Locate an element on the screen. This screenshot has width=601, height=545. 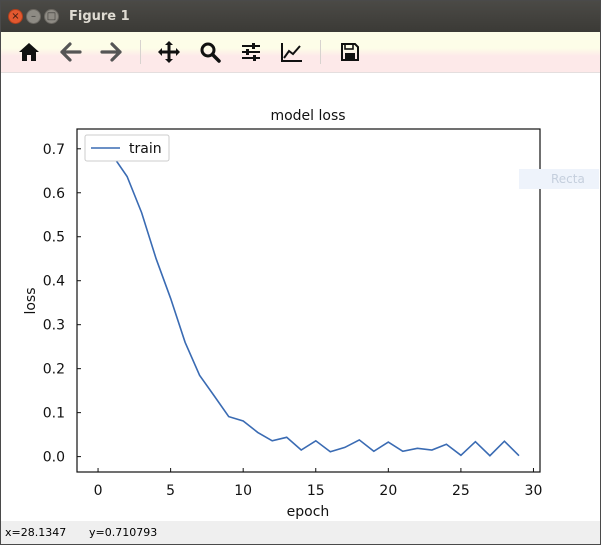
navigation-toolbar is located at coordinates (300, 52).